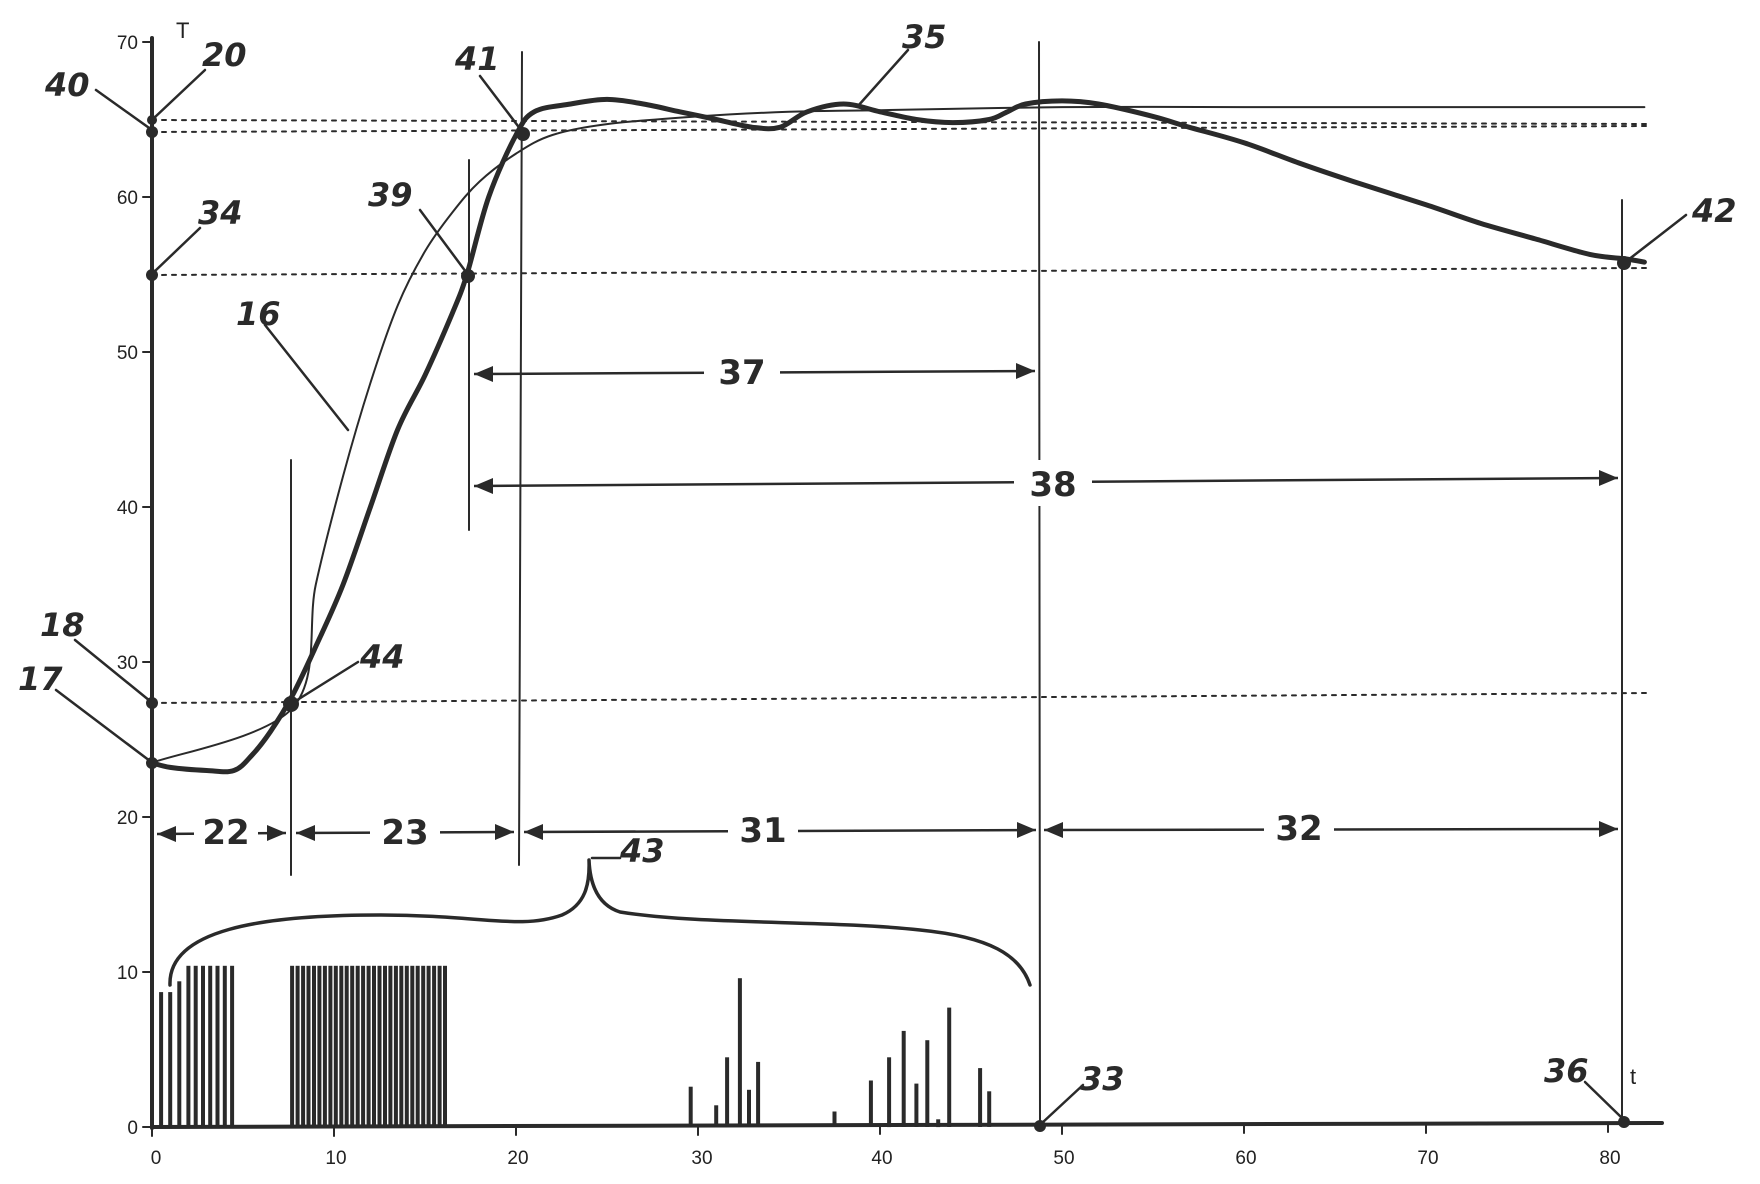 Image resolution: width=1760 pixels, height=1184 pixels. What do you see at coordinates (477, 59) in the screenshot?
I see `ref-numeral-41: 41` at bounding box center [477, 59].